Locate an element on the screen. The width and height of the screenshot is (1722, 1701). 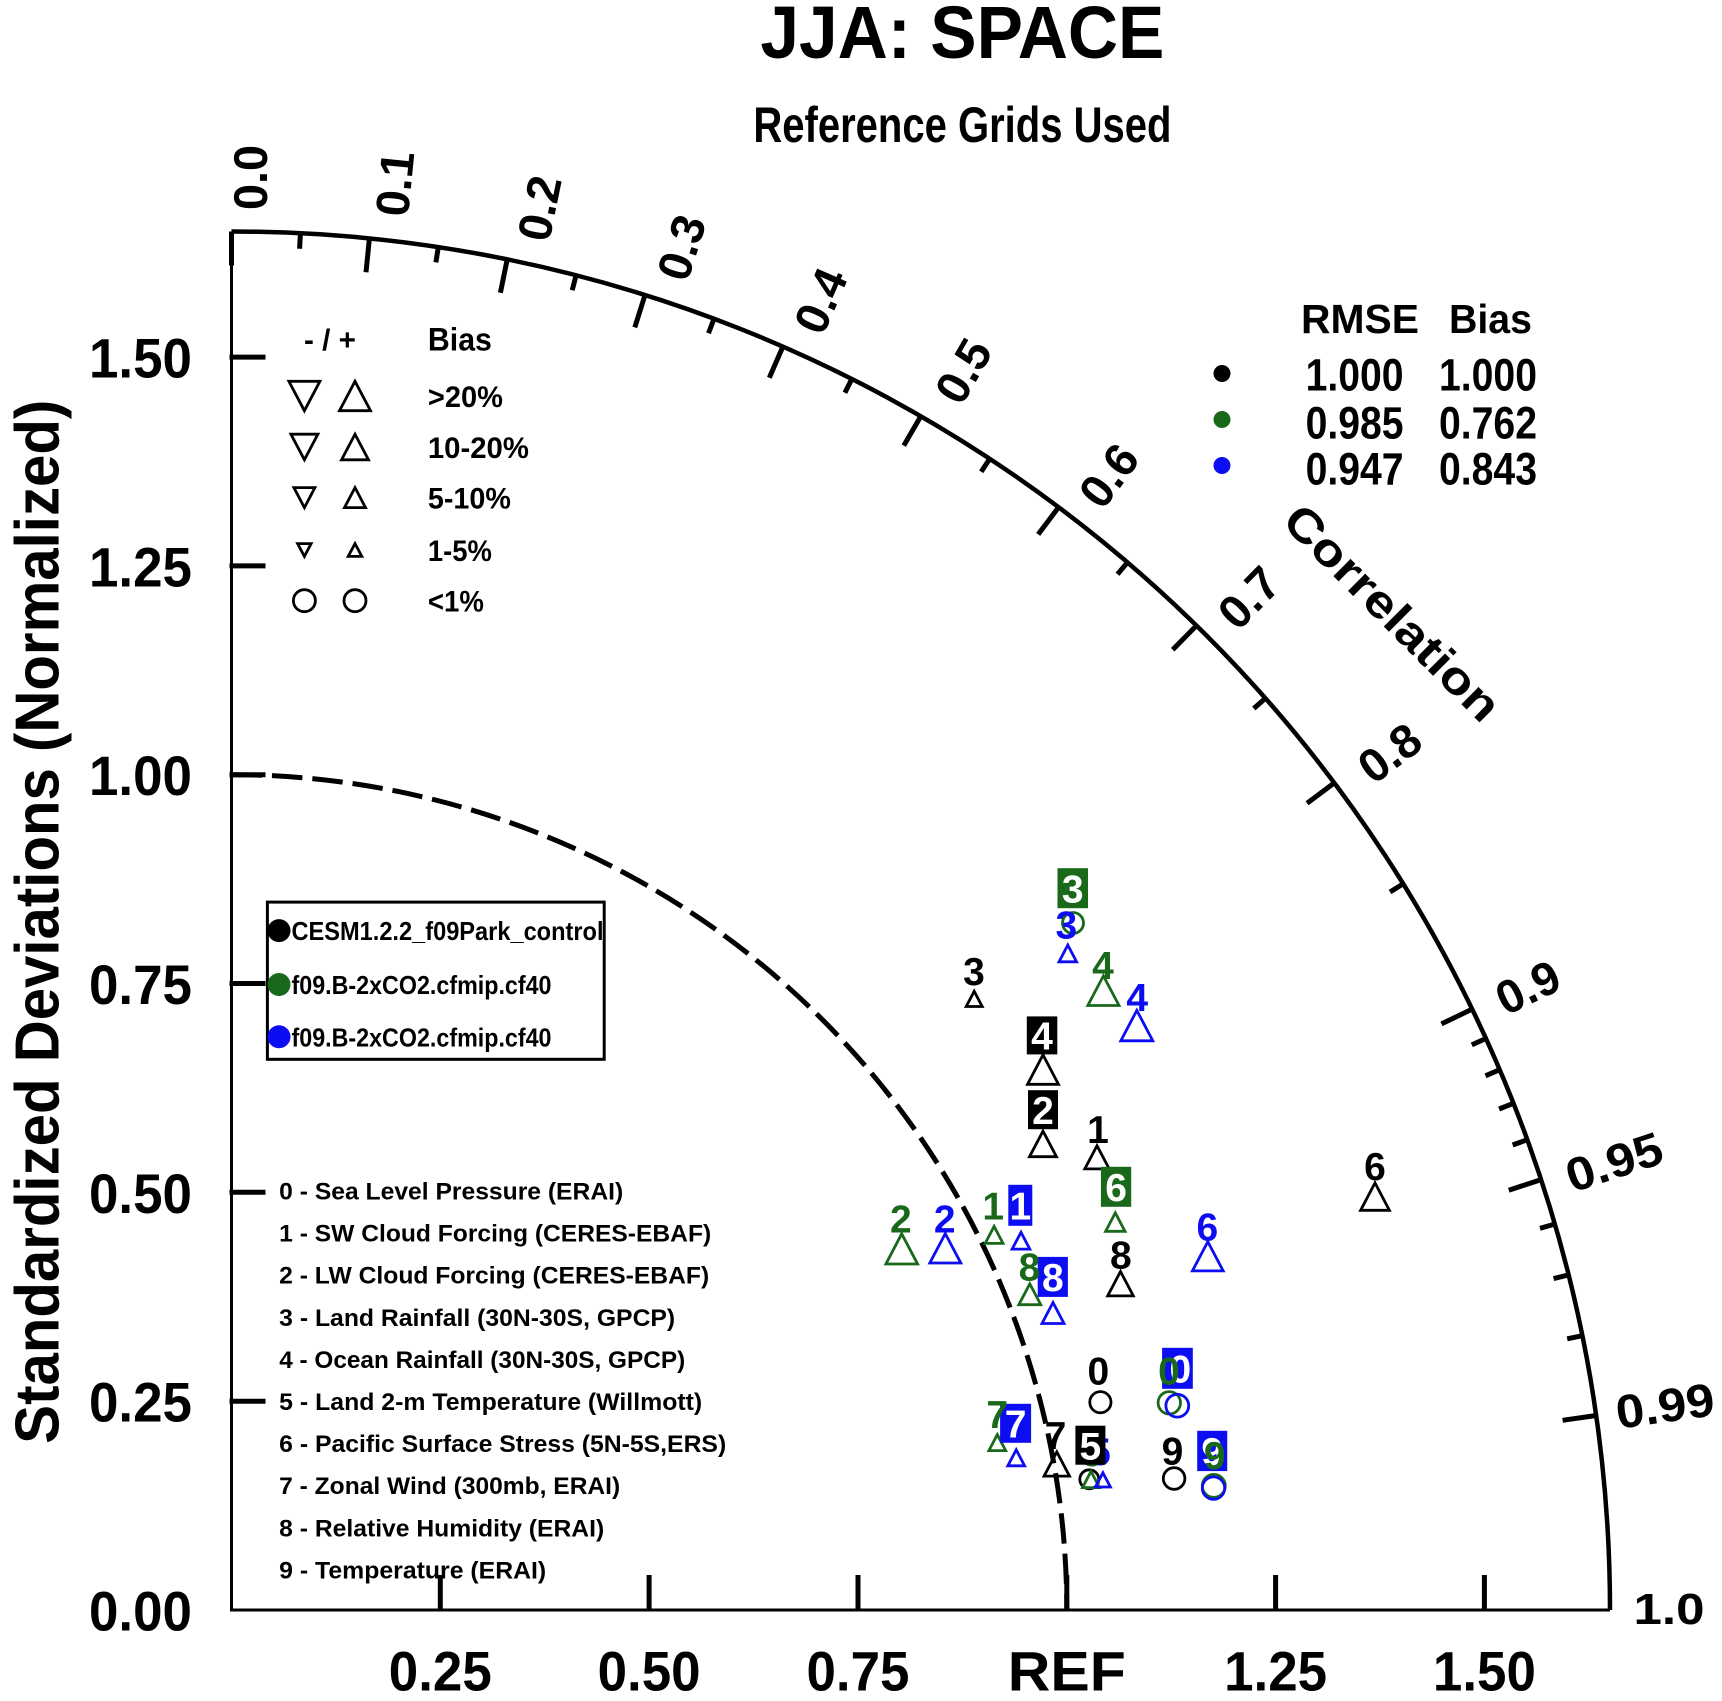
svg-text: 0.00 is located at coordinates (140, 1610).